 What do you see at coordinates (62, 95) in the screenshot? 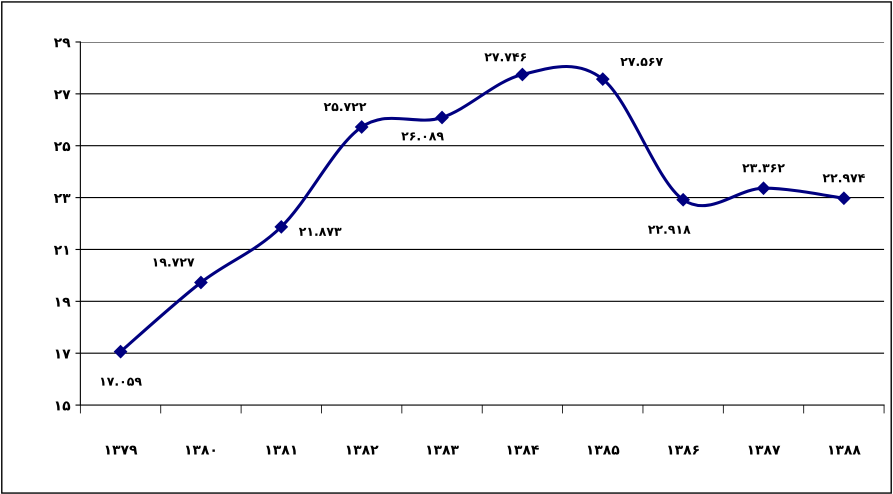
I see `y-tick-label: ۲۷` at bounding box center [62, 95].